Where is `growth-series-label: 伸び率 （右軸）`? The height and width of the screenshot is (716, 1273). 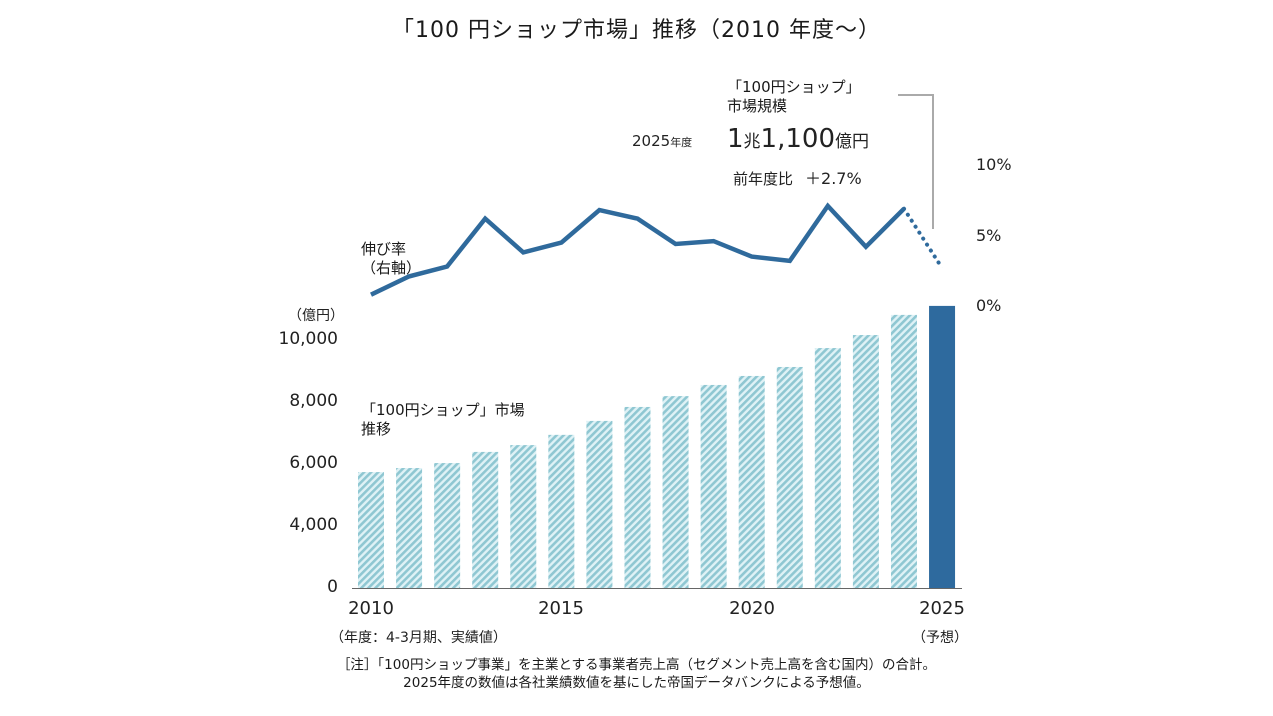 growth-series-label: 伸び率 （右軸） is located at coordinates (391, 259).